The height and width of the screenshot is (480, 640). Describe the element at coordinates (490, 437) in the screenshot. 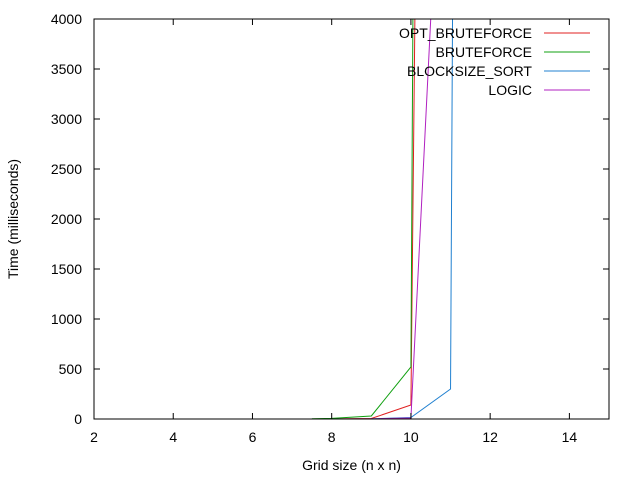

I see `x-tick-label: 12` at that location.